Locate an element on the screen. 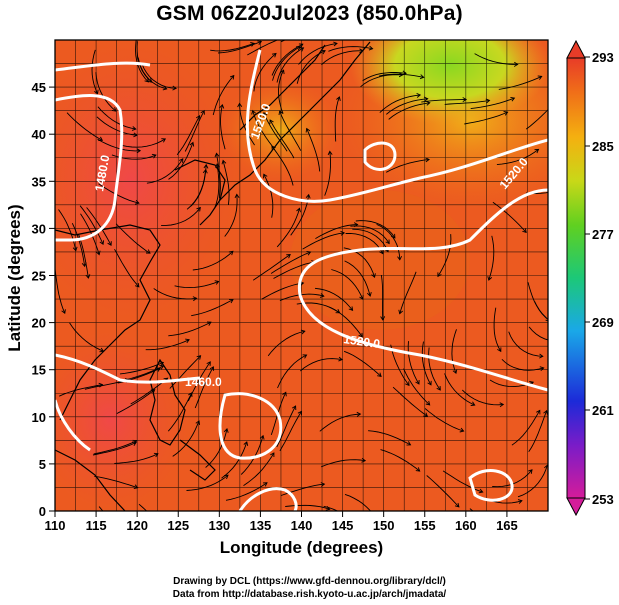 The width and height of the screenshot is (619, 605). y-tick-label: 45 is located at coordinates (39, 87).